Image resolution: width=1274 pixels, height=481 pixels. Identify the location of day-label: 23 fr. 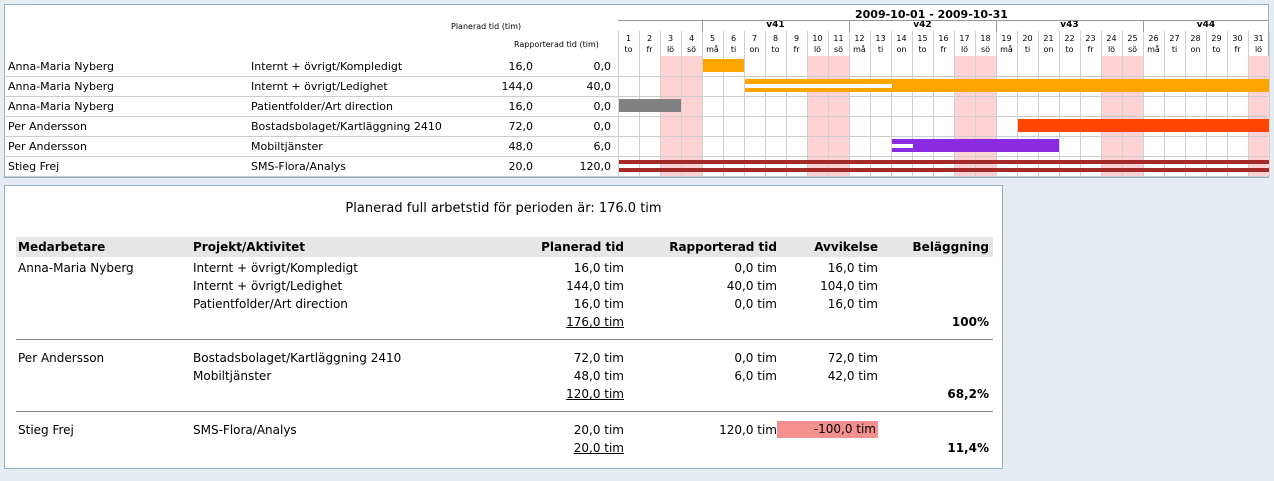
(1090, 44).